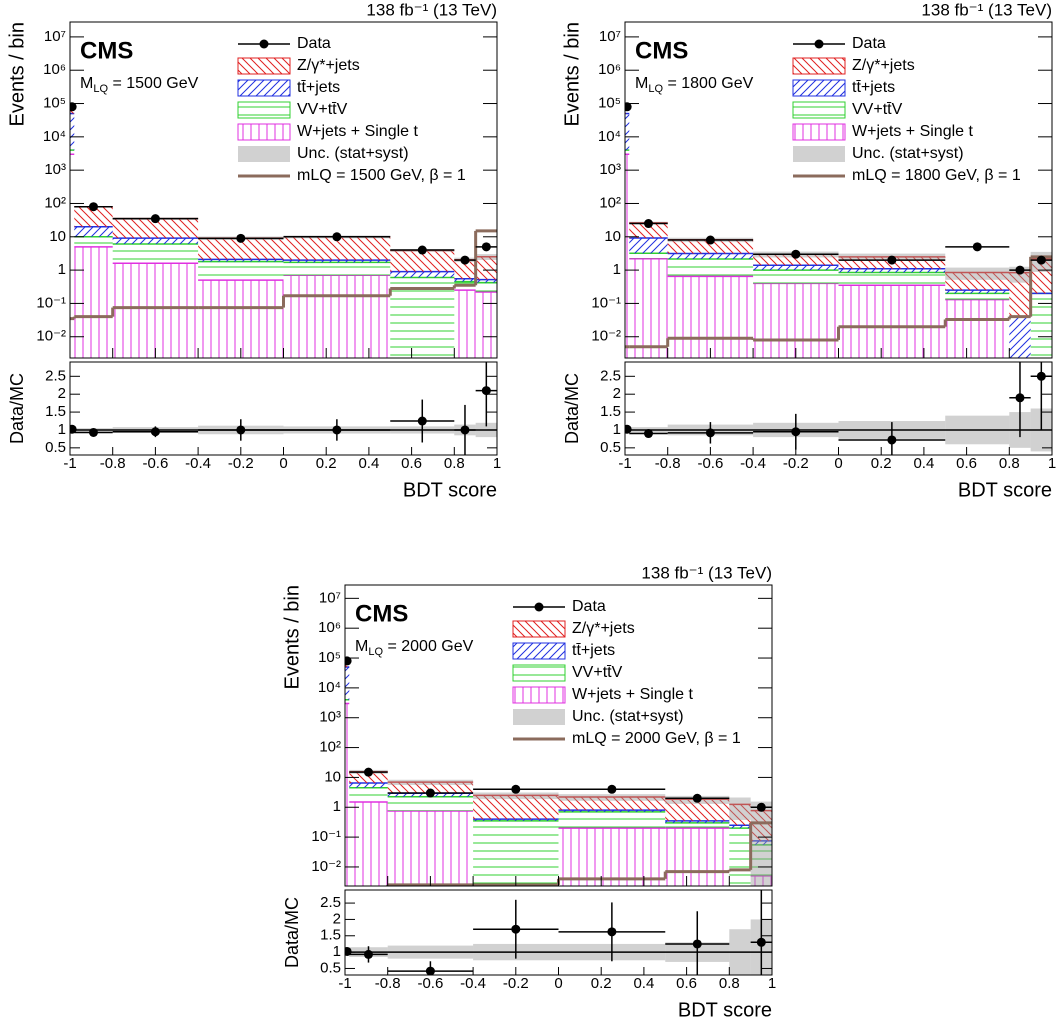 The image size is (1056, 1032). I want to click on main-plot, so click(558, 771).